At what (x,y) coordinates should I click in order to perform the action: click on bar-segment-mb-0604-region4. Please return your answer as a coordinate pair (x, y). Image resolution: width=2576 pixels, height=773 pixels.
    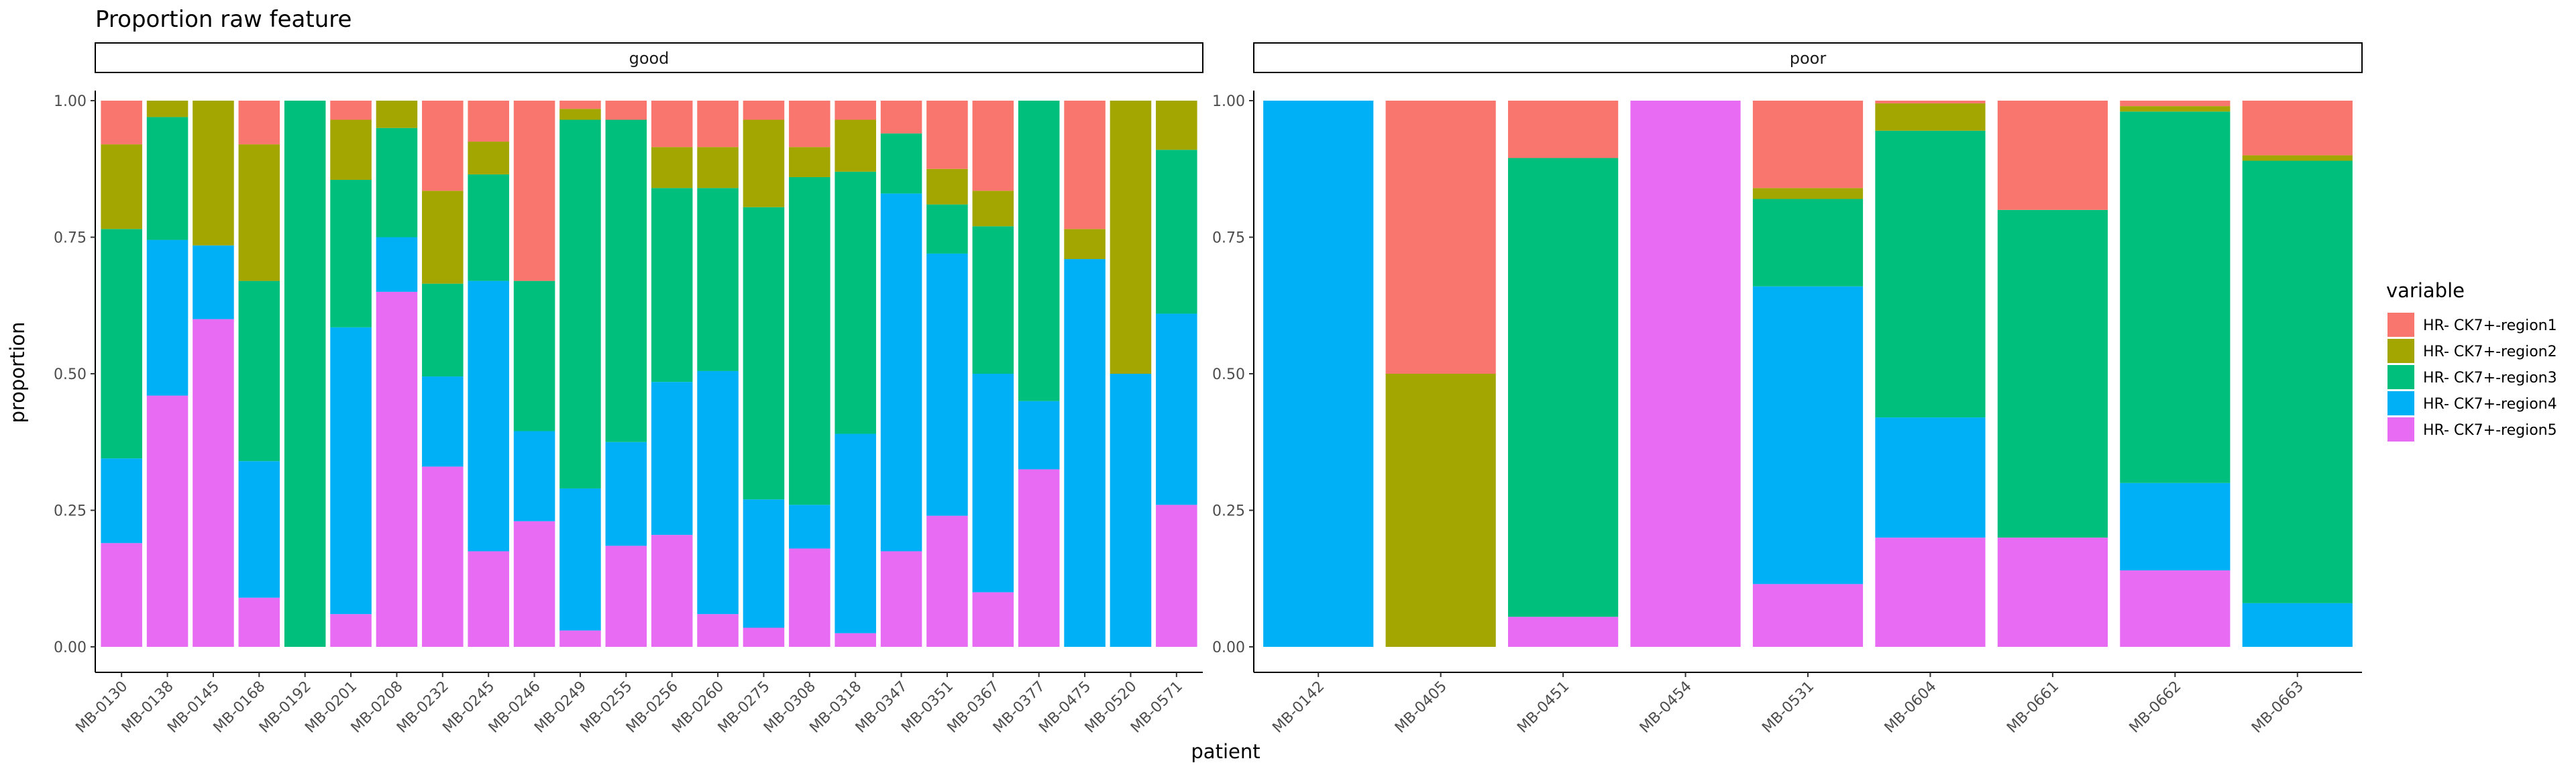
    Looking at the image, I should click on (1930, 477).